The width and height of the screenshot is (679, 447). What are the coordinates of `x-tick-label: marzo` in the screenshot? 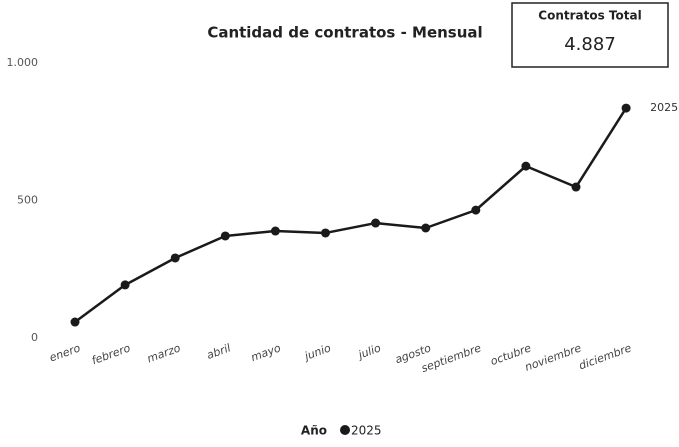 It's located at (163, 353).